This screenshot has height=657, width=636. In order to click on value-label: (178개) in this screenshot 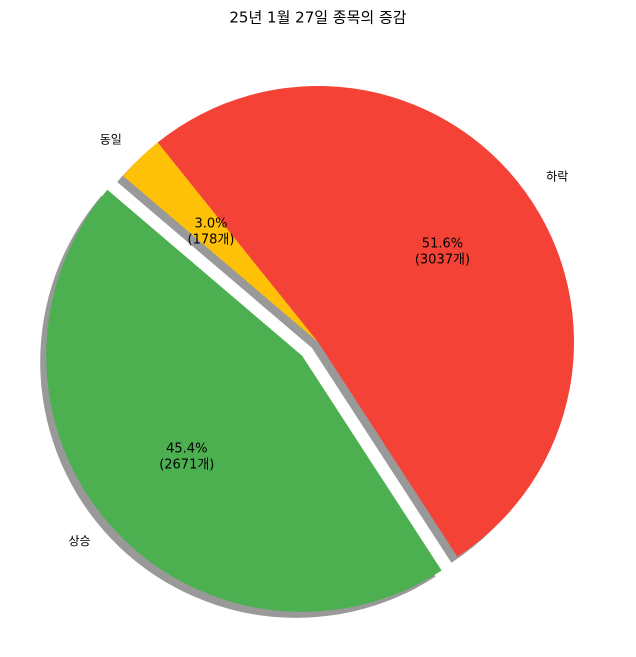, I will do `click(211, 239)`.